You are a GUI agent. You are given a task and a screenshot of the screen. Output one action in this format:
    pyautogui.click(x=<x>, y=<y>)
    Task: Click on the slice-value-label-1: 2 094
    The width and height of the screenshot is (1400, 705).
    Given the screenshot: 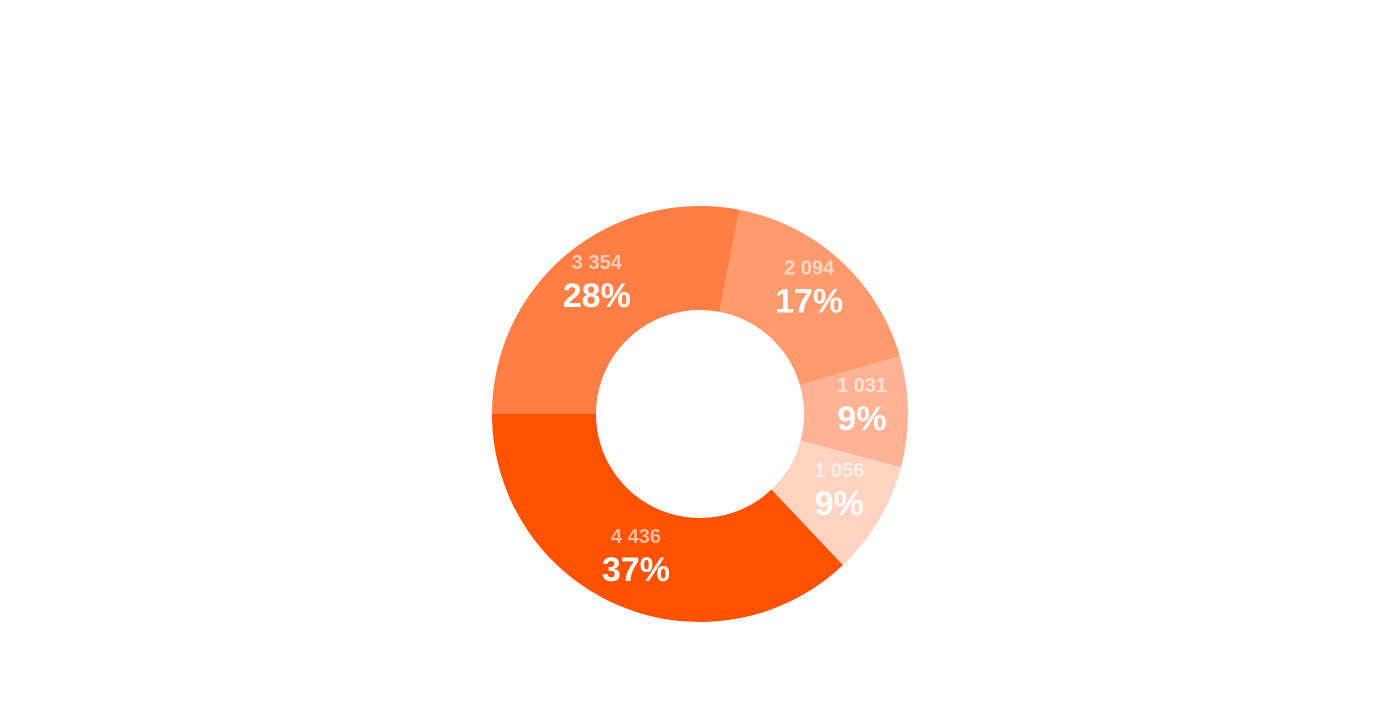 What is the action you would take?
    pyautogui.click(x=809, y=268)
    